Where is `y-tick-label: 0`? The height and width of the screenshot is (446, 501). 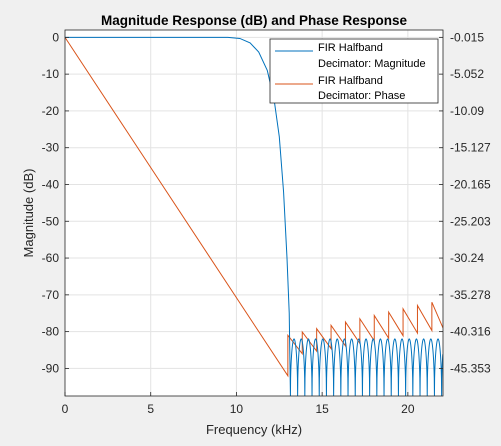 y-tick-label: 0 is located at coordinates (55, 37).